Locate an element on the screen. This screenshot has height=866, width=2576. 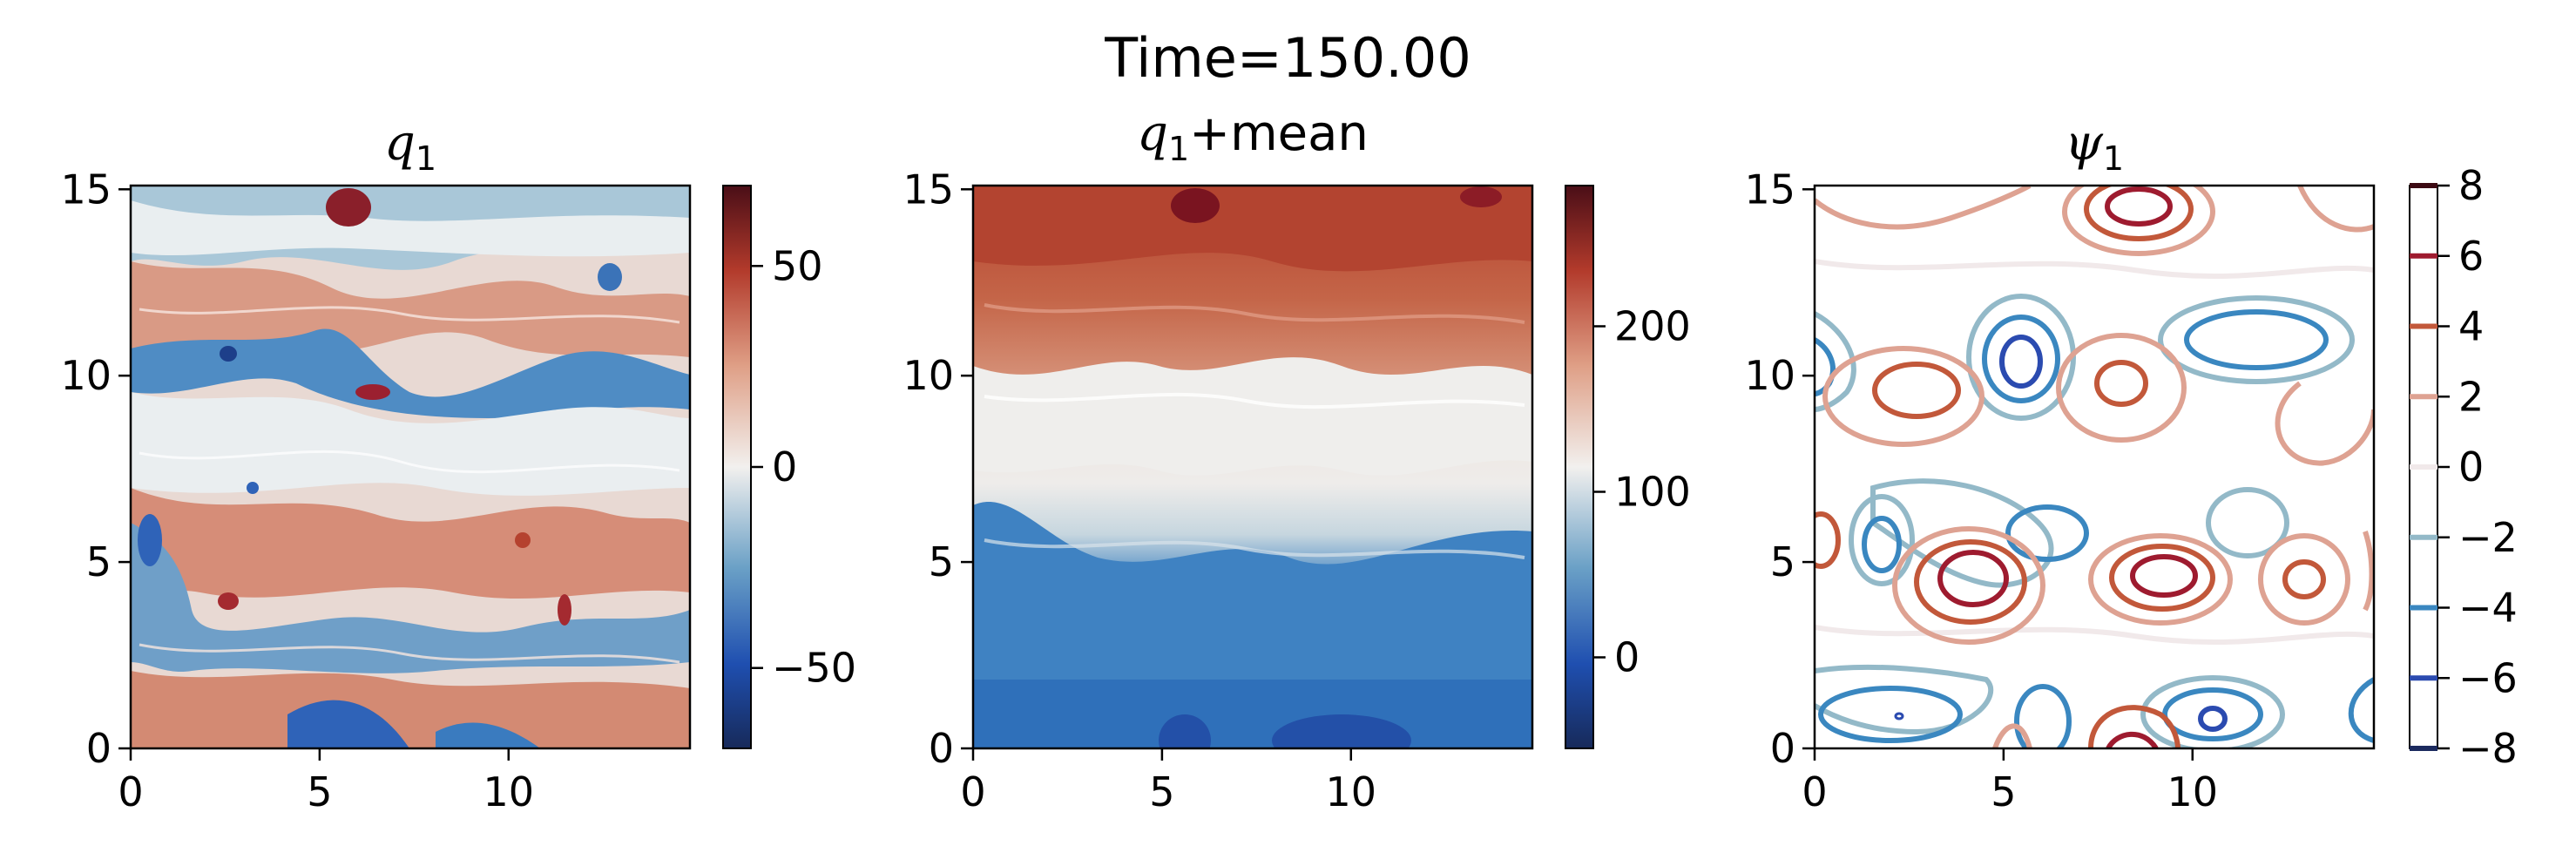
colorbar-tick-label: 8 is located at coordinates (2471, 185).